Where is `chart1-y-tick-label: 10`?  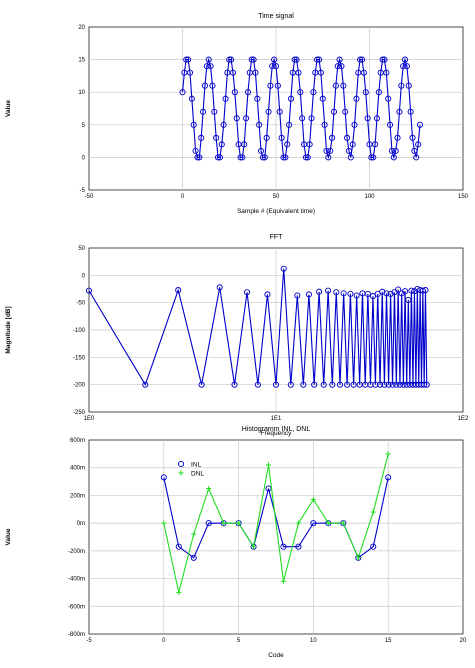
chart1-y-tick-label: 10 is located at coordinates (81, 93).